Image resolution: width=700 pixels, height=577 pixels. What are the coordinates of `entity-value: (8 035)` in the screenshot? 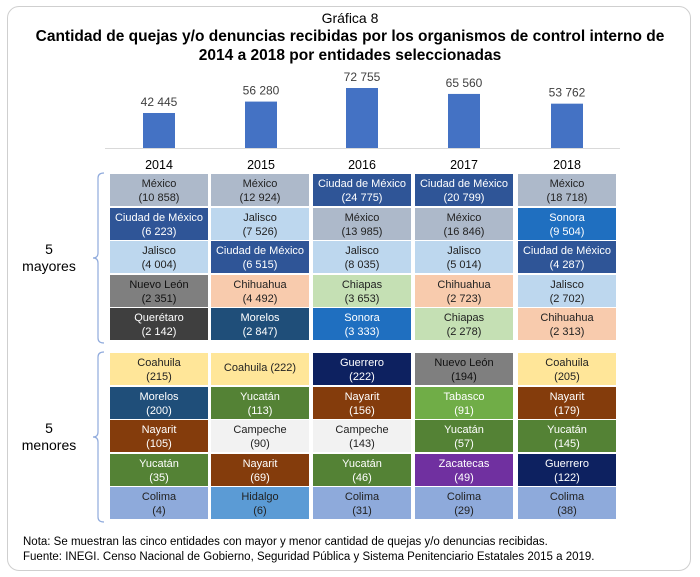 It's located at (362, 265).